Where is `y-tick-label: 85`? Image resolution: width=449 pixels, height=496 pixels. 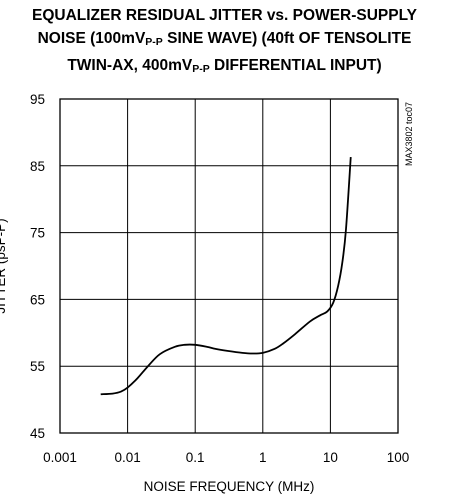 y-tick-label: 85 is located at coordinates (37, 166).